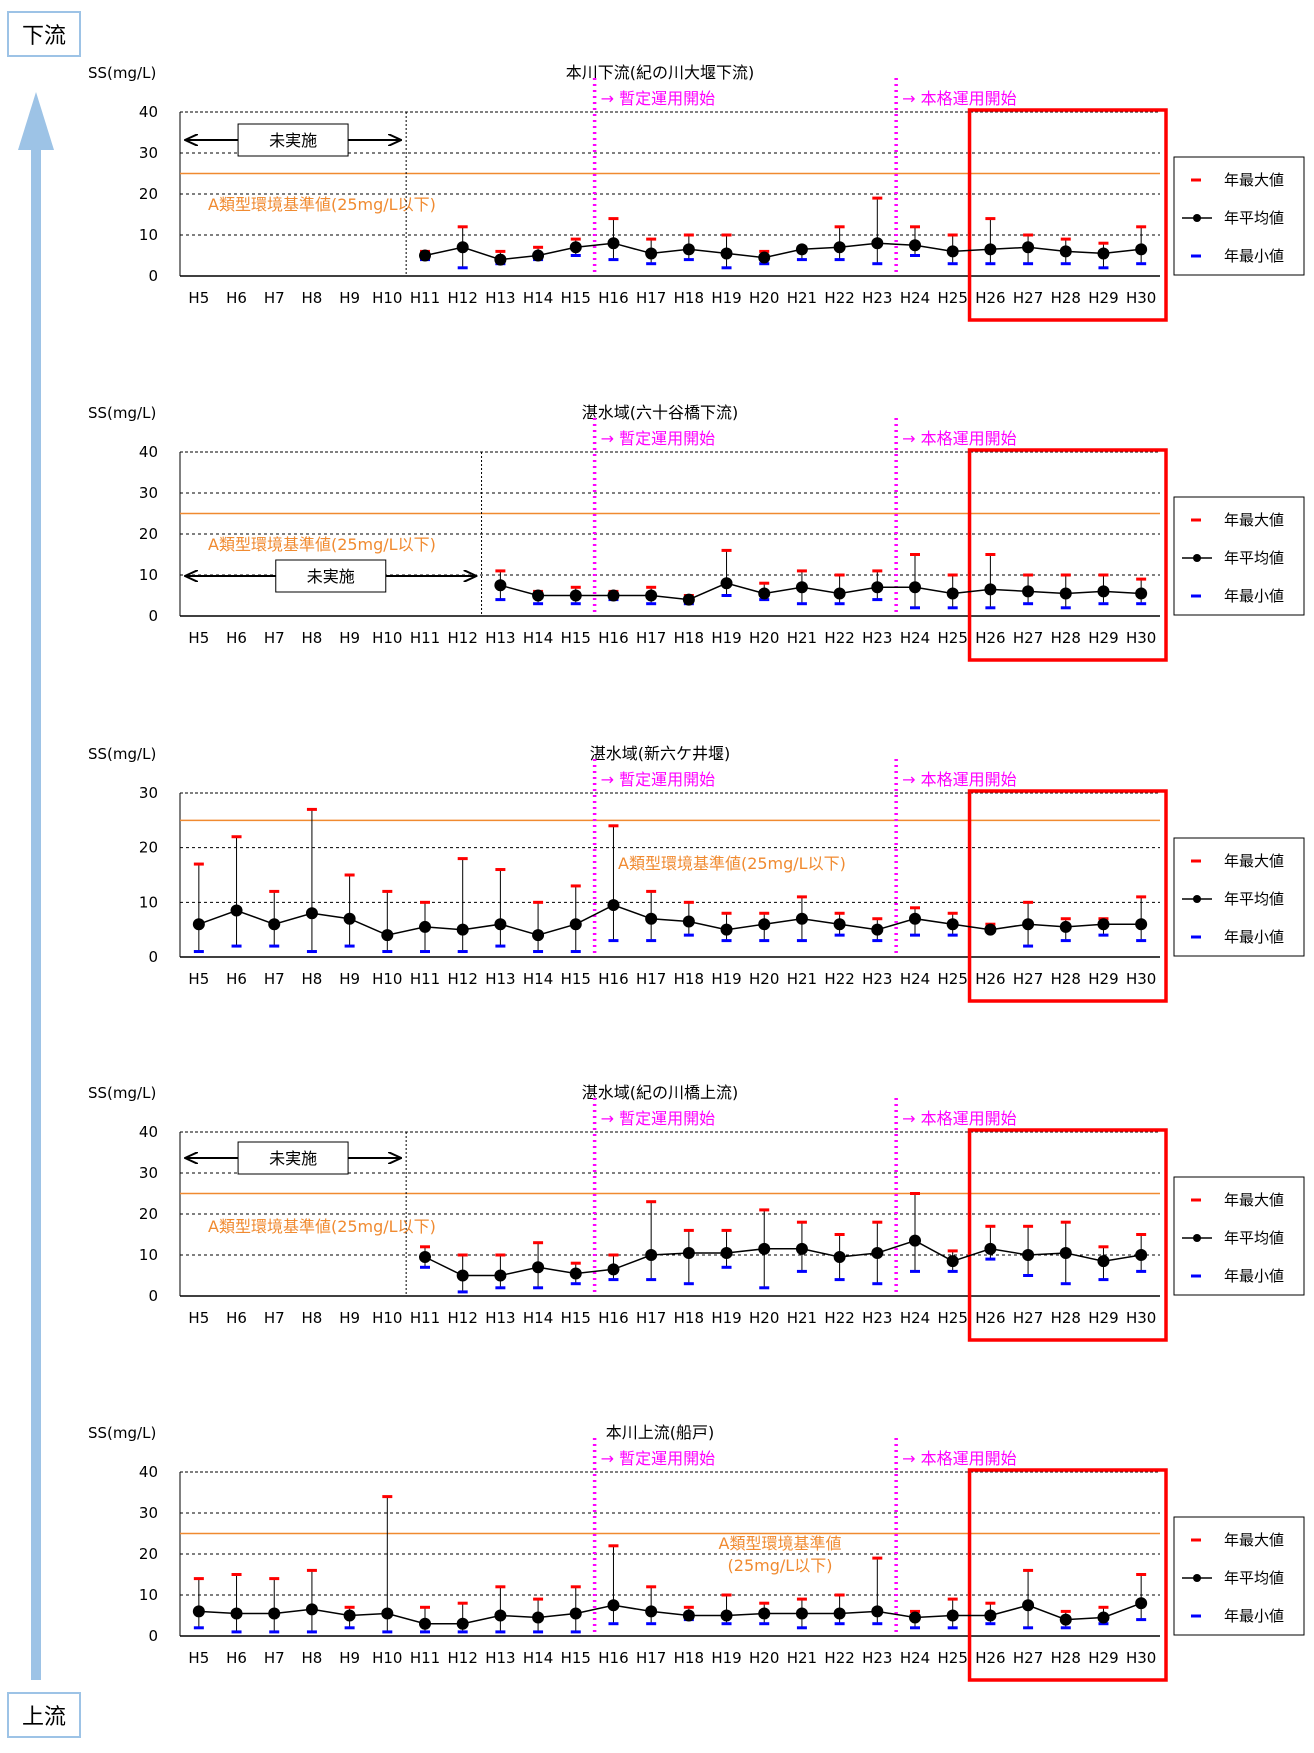 The height and width of the screenshot is (1753, 1314). What do you see at coordinates (1028, 1658) in the screenshot?
I see `x-tick-label: H27` at bounding box center [1028, 1658].